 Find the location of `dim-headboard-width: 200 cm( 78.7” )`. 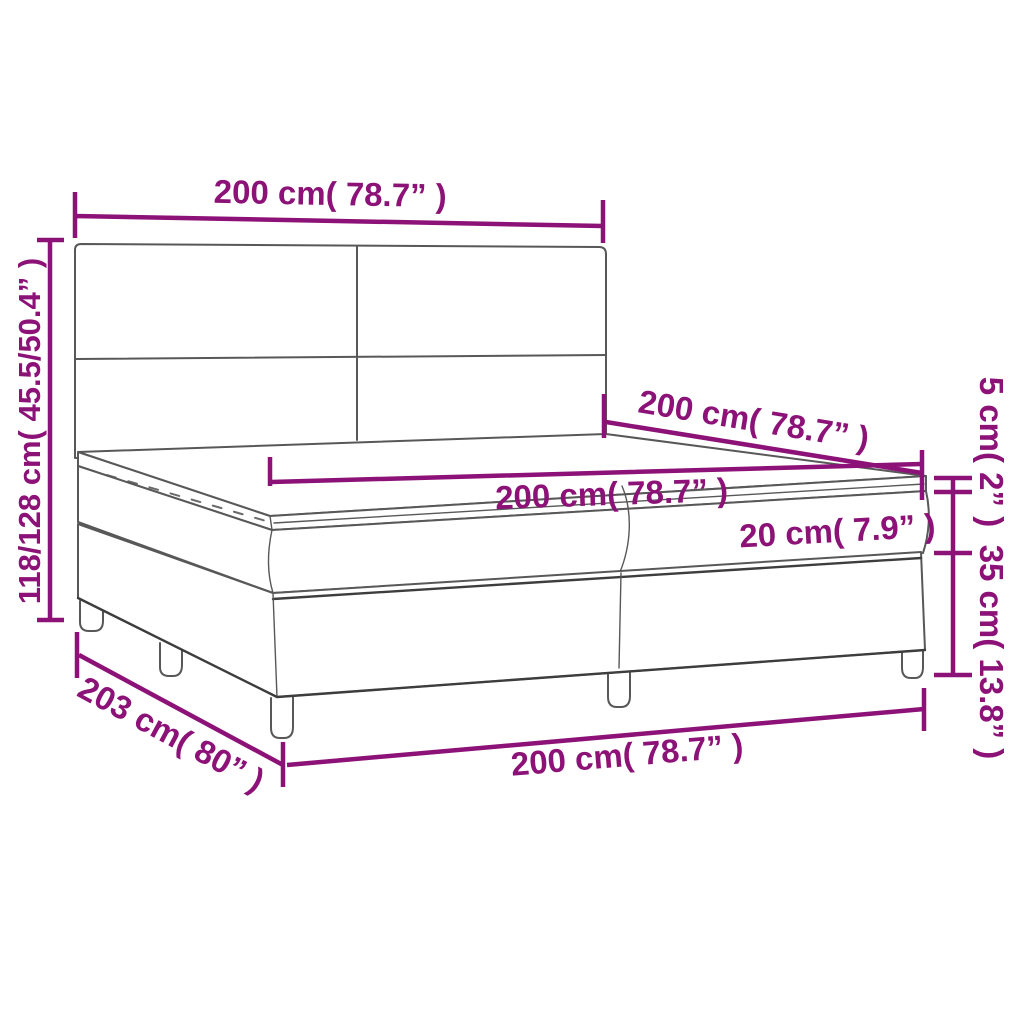

dim-headboard-width: 200 cm( 78.7” ) is located at coordinates (339, 208).